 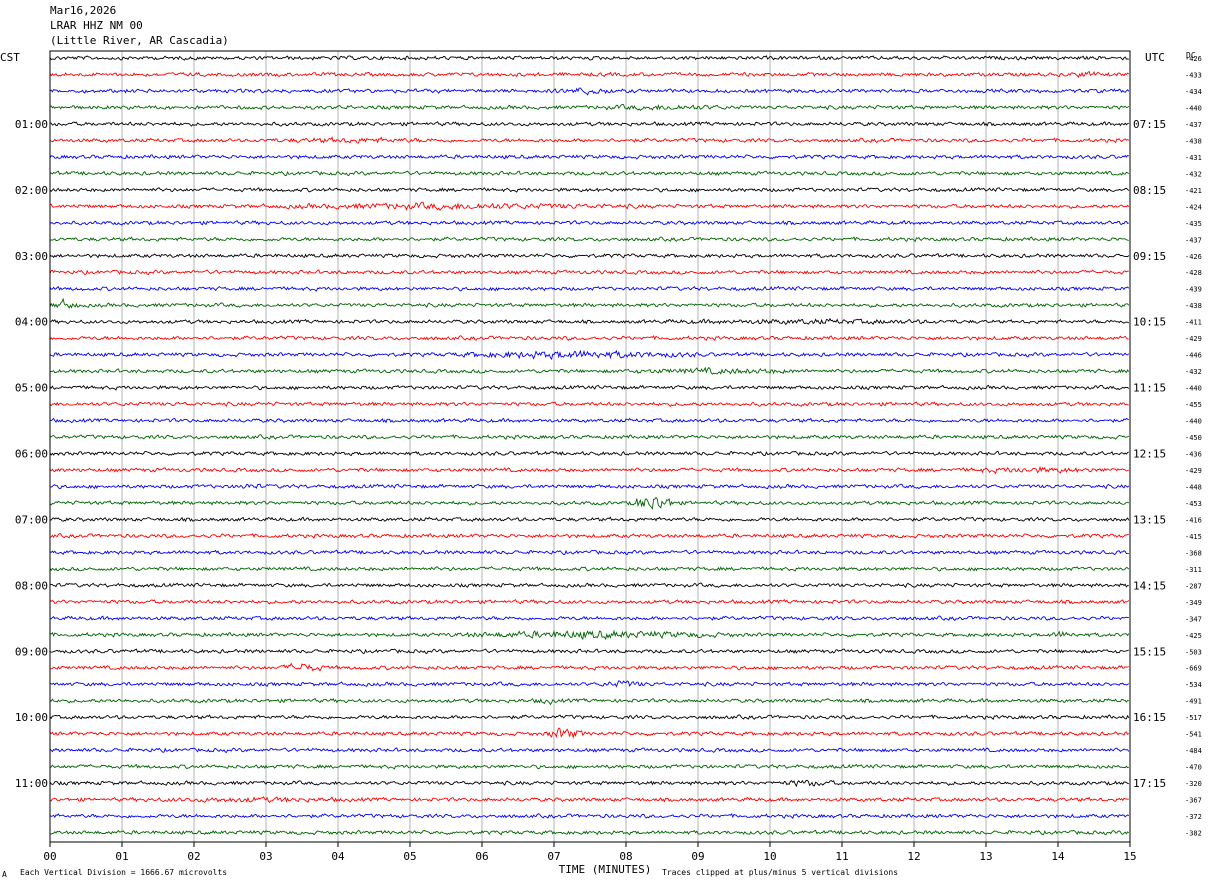 I want to click on dc-offset-label: -372, so click(x=1193, y=817).